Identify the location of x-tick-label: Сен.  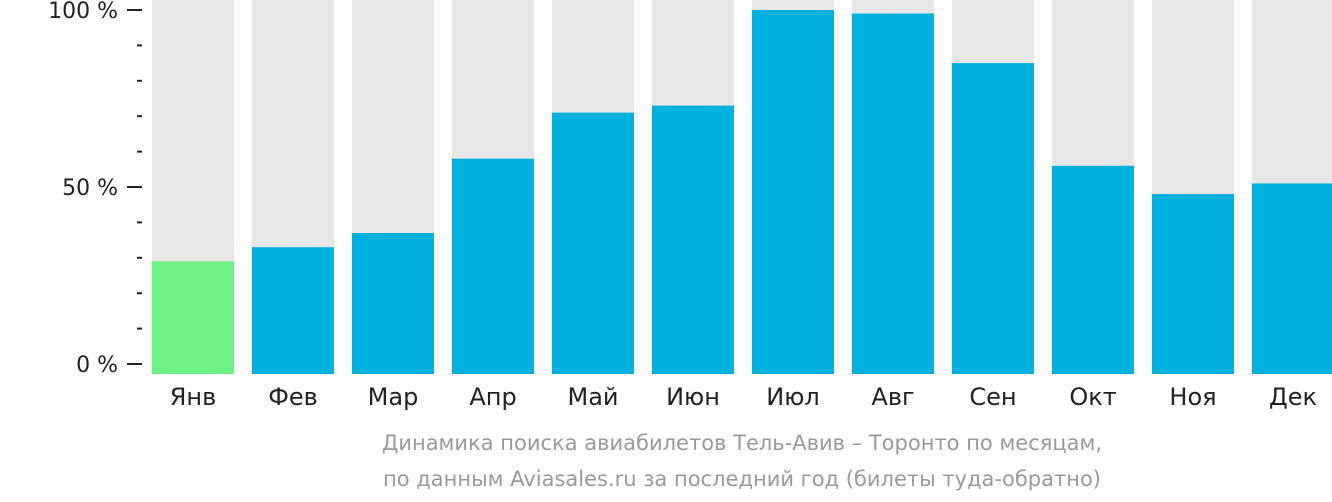
(992, 397).